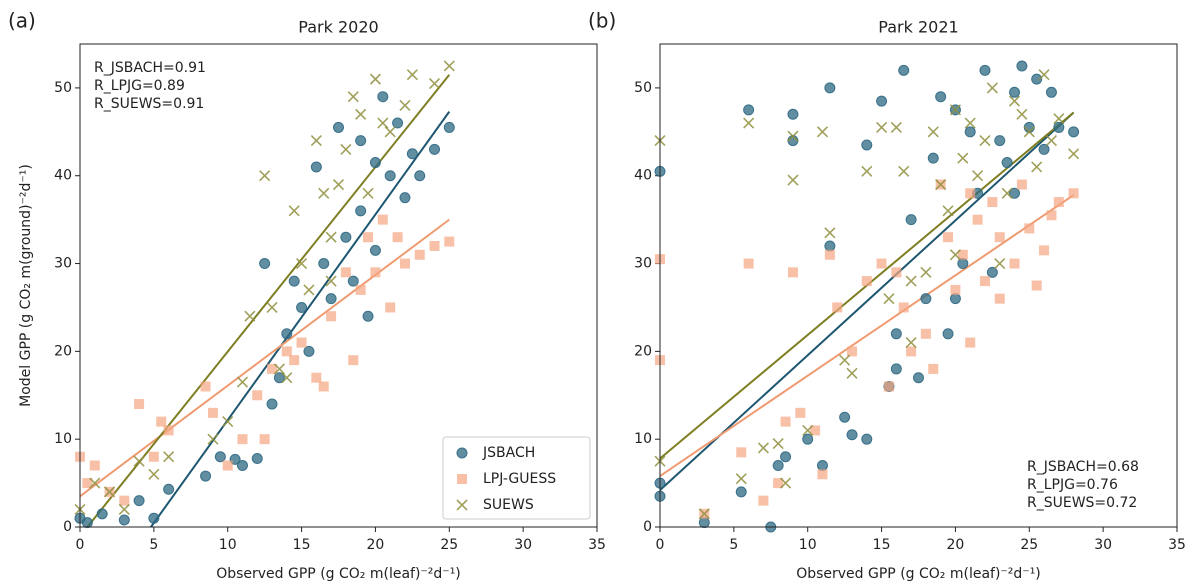 The image size is (1192, 588). Describe the element at coordinates (660, 545) in the screenshot. I see `x-tick-label: 0` at that location.